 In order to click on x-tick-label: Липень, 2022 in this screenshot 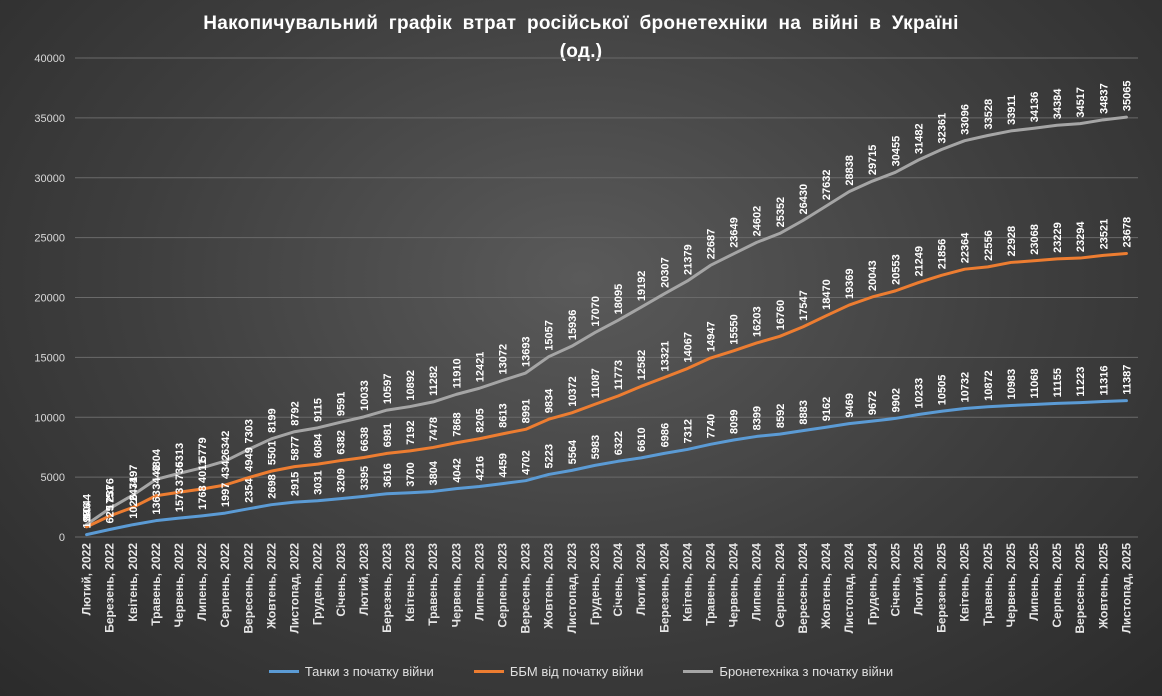, I will do `click(202, 582)`.